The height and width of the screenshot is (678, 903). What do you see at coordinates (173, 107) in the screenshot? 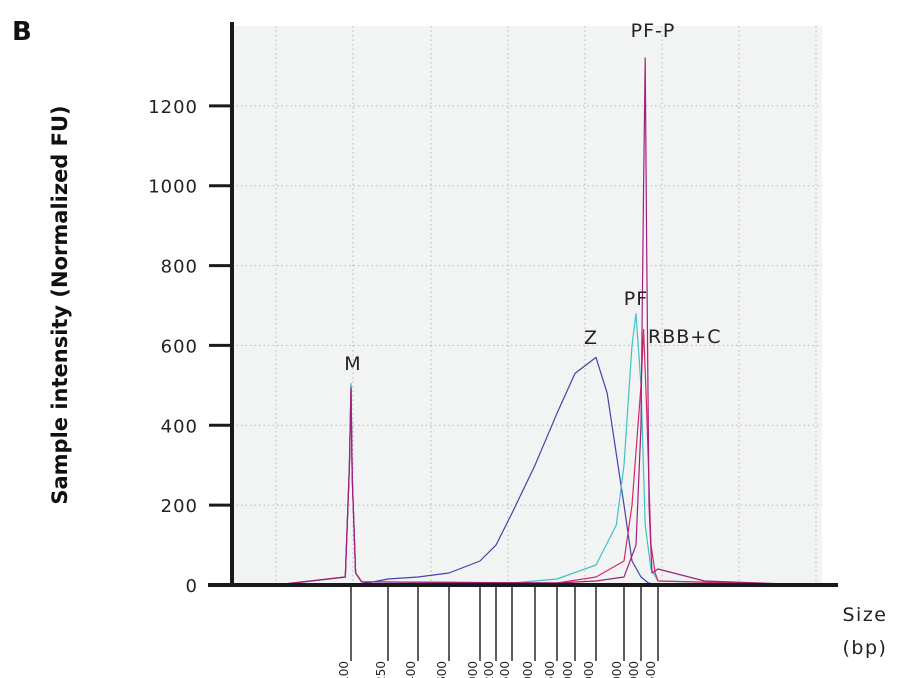
I see `y-tick-label: 1200` at bounding box center [173, 107].